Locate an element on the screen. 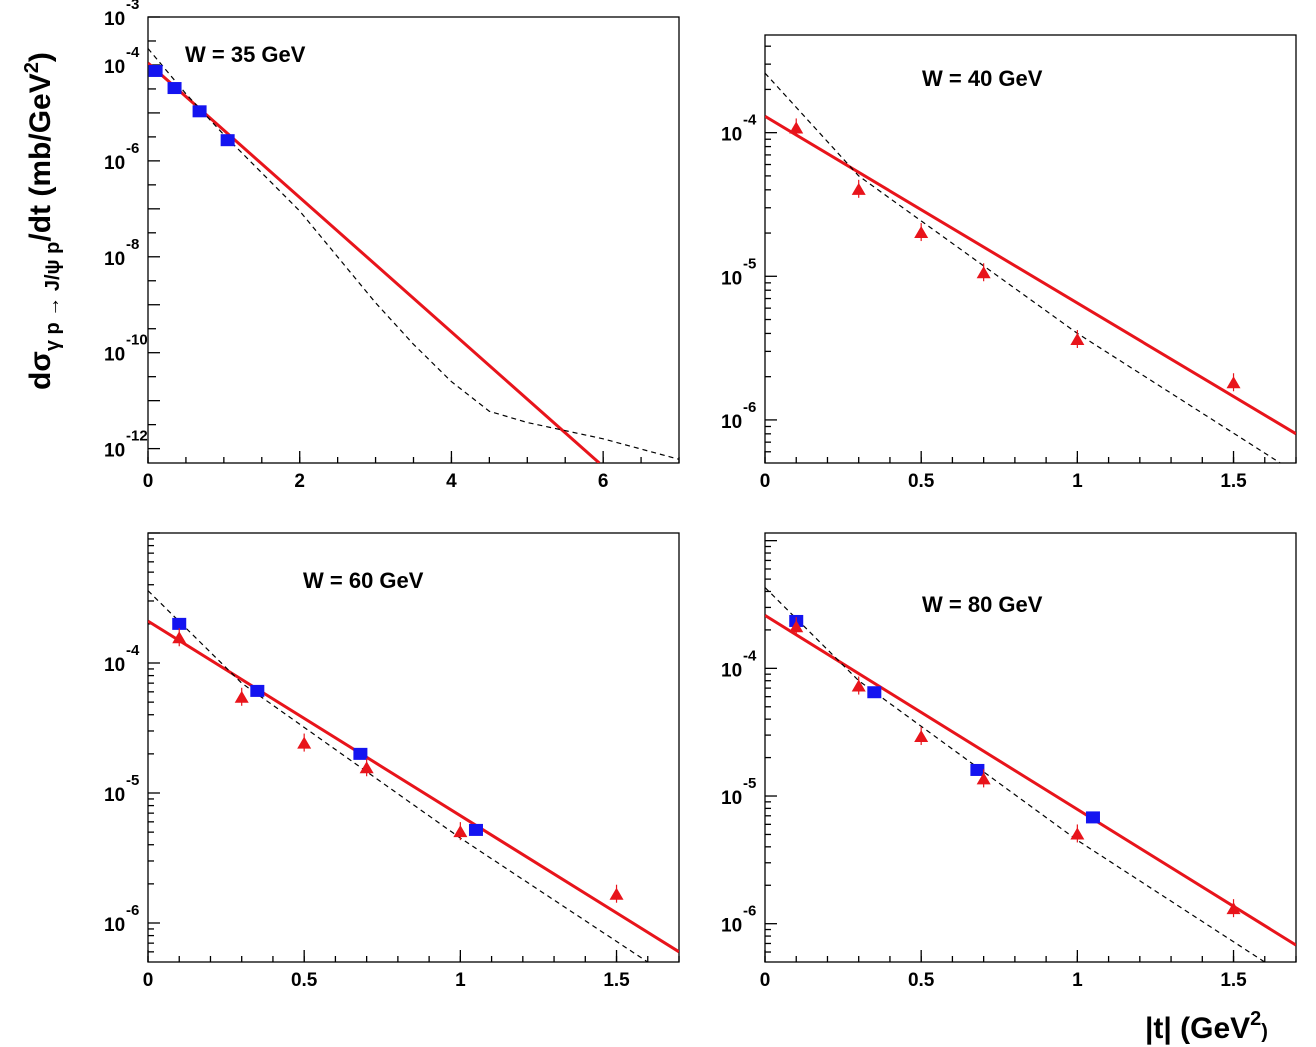 The width and height of the screenshot is (1316, 1047). x-axis-title: |t| (GeV2) is located at coordinates (1206, 1026).